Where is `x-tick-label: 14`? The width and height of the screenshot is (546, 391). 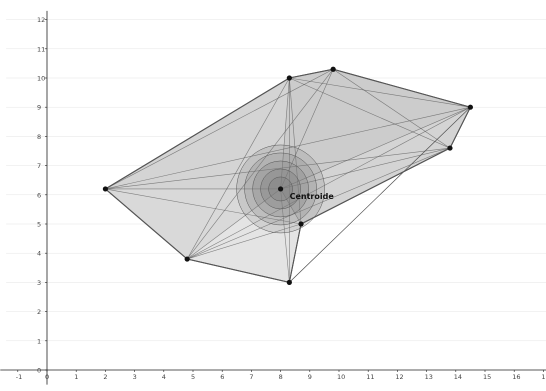
x-tick-label: 14 is located at coordinates (458, 377).